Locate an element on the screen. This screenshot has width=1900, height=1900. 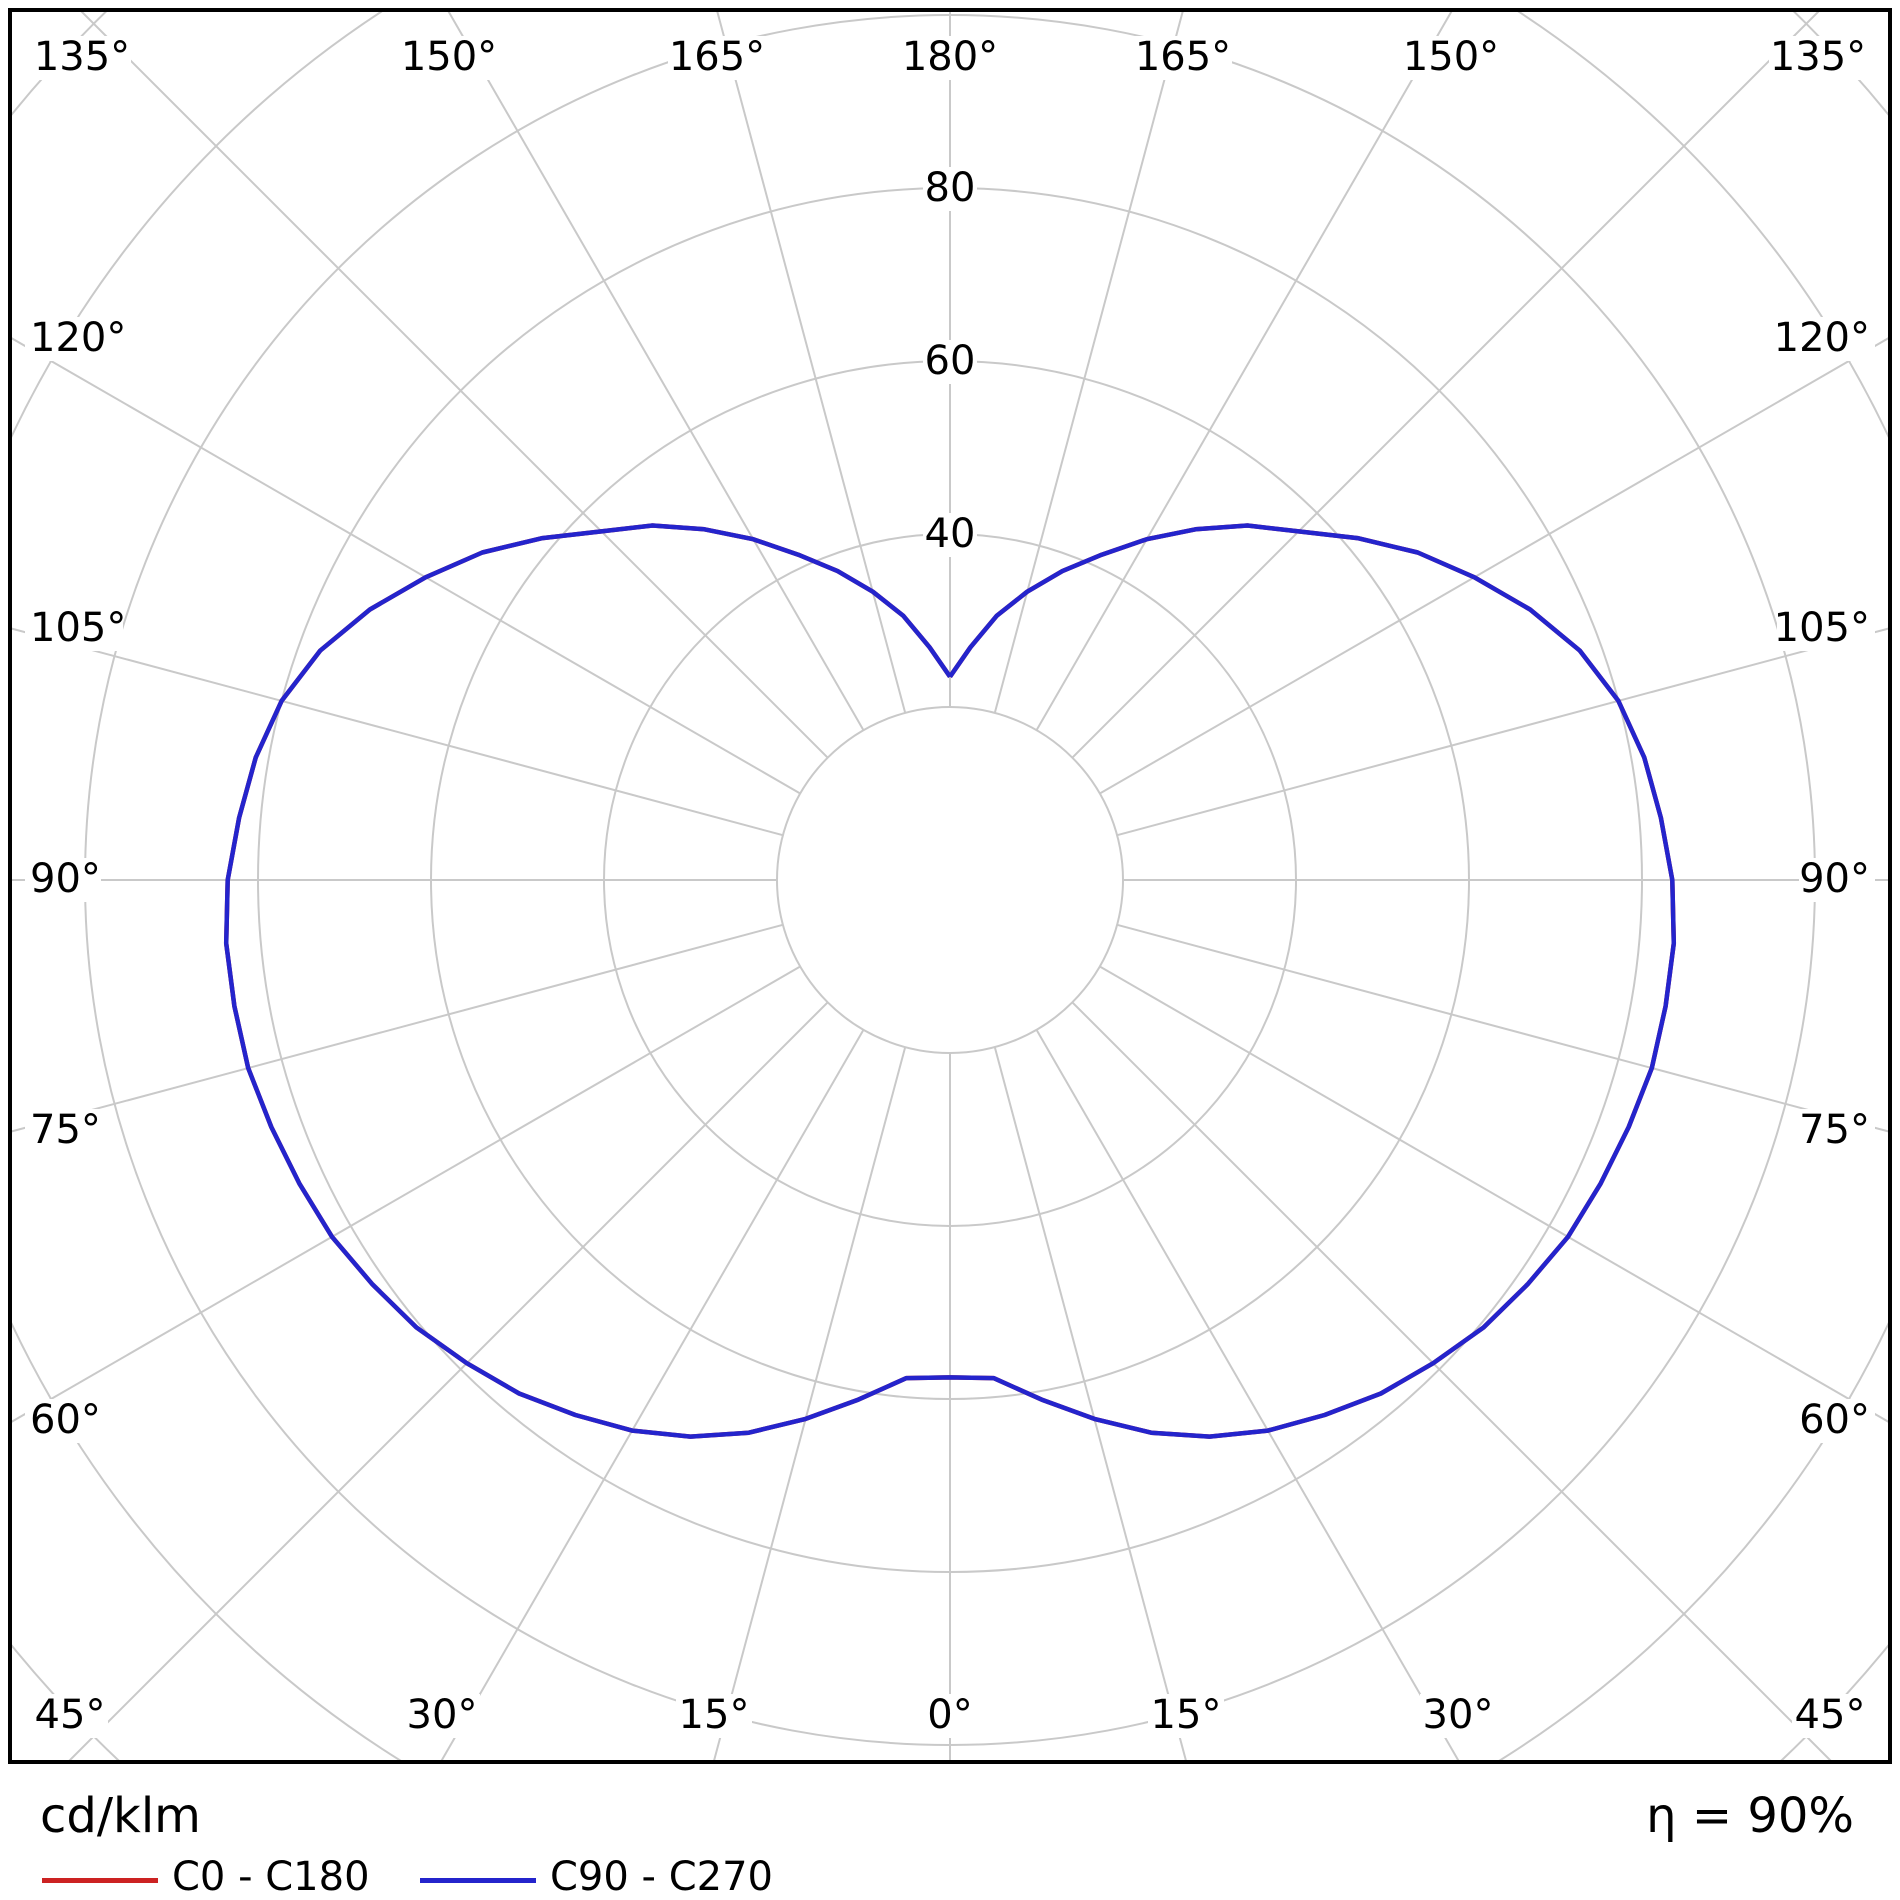
angle-label-bottom-1-bg is located at coordinates (442, 1716).